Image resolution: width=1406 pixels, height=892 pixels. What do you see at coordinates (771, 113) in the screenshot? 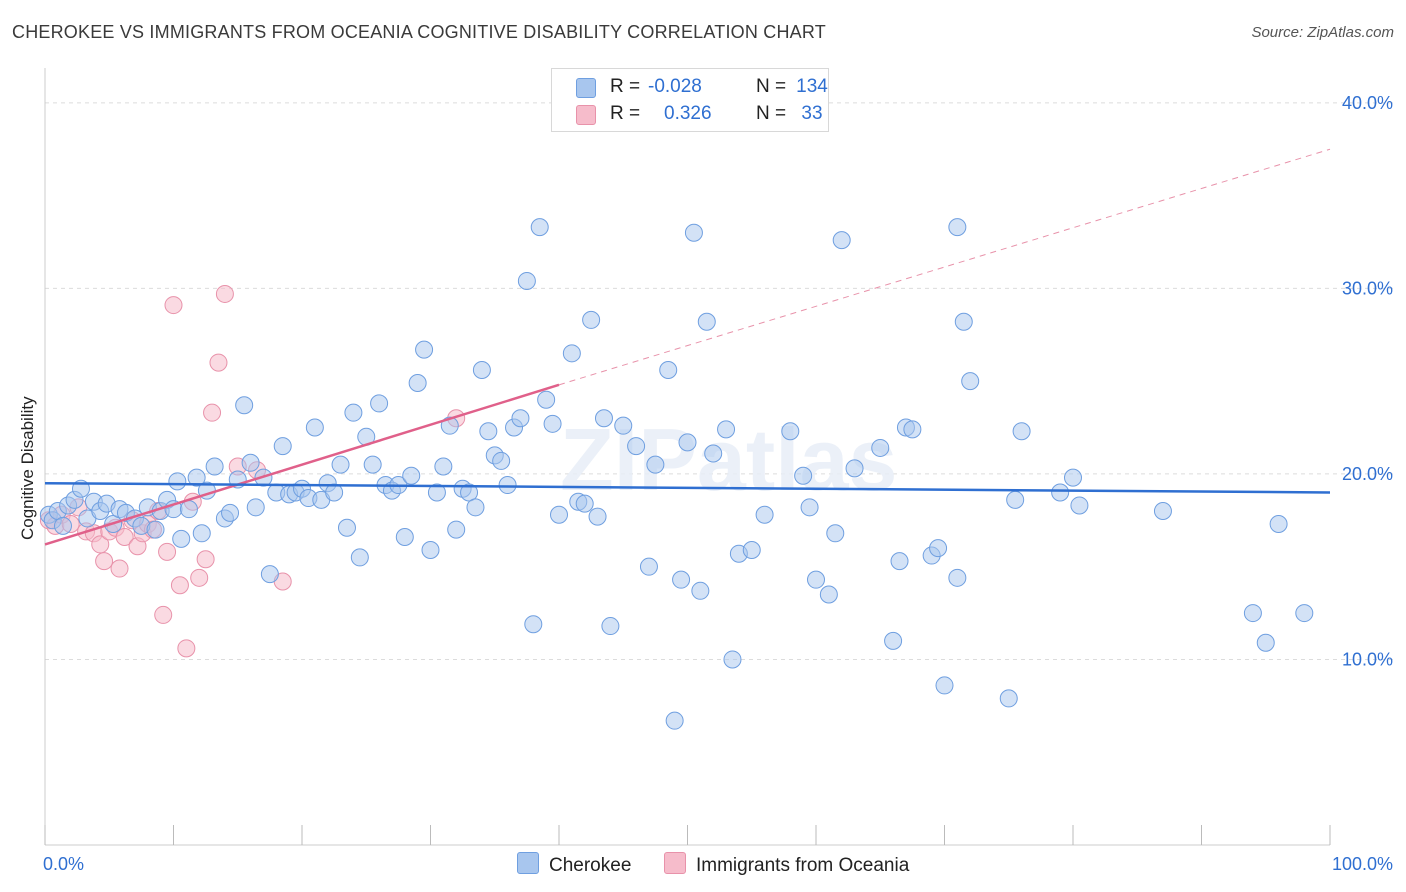
I see `n-label: N =` at bounding box center [771, 113].